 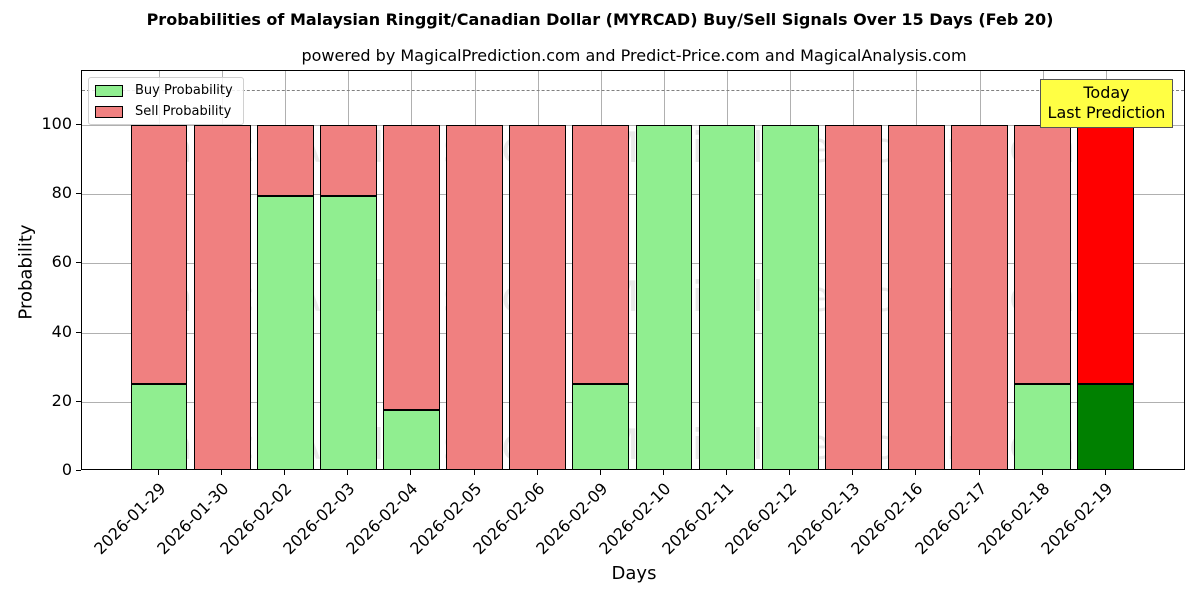 I want to click on y-tick-label: 20, so click(x=61, y=400).